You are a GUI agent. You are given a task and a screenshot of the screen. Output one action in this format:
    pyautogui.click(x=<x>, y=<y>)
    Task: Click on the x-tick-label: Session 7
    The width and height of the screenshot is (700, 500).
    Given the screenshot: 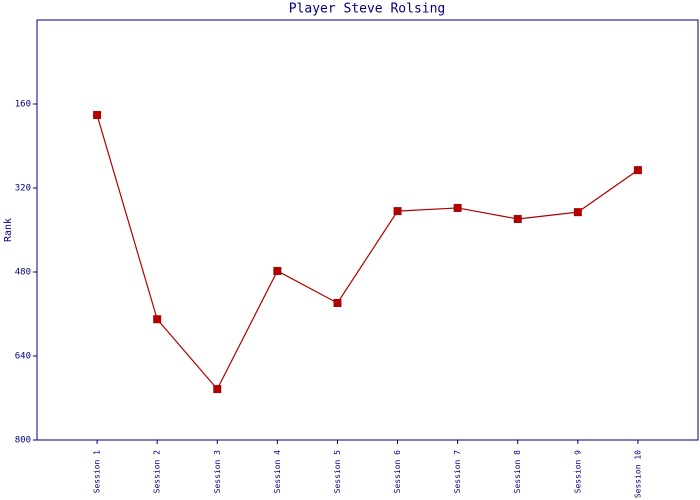 What is the action you would take?
    pyautogui.click(x=457, y=472)
    